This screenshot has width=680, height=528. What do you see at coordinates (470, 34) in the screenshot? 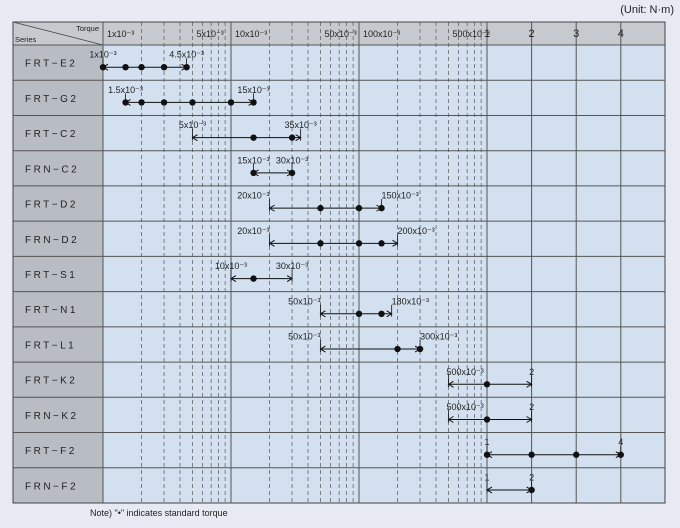
I see `x-tick-label: 500x10⁻³` at bounding box center [470, 34].